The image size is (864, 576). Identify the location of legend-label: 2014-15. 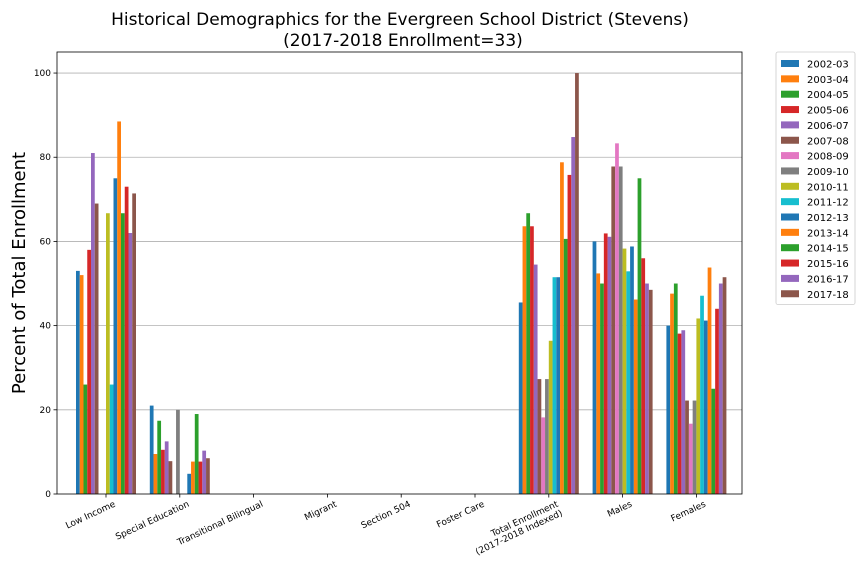
(828, 249).